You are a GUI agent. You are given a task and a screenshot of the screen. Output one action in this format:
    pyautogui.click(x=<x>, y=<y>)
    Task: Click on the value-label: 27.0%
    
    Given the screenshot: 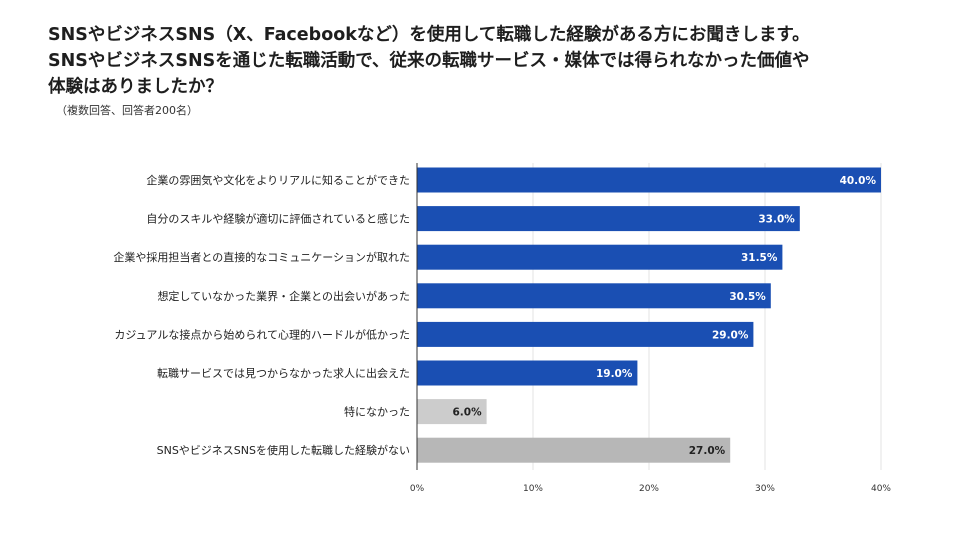 What is the action you would take?
    pyautogui.click(x=707, y=451)
    